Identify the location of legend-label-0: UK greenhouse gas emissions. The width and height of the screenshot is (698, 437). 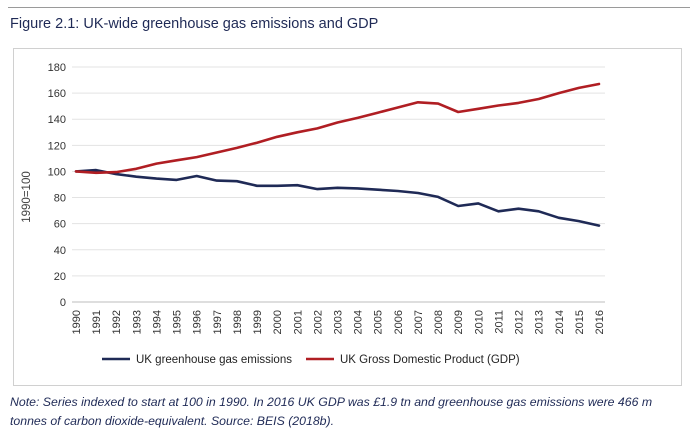
(214, 360).